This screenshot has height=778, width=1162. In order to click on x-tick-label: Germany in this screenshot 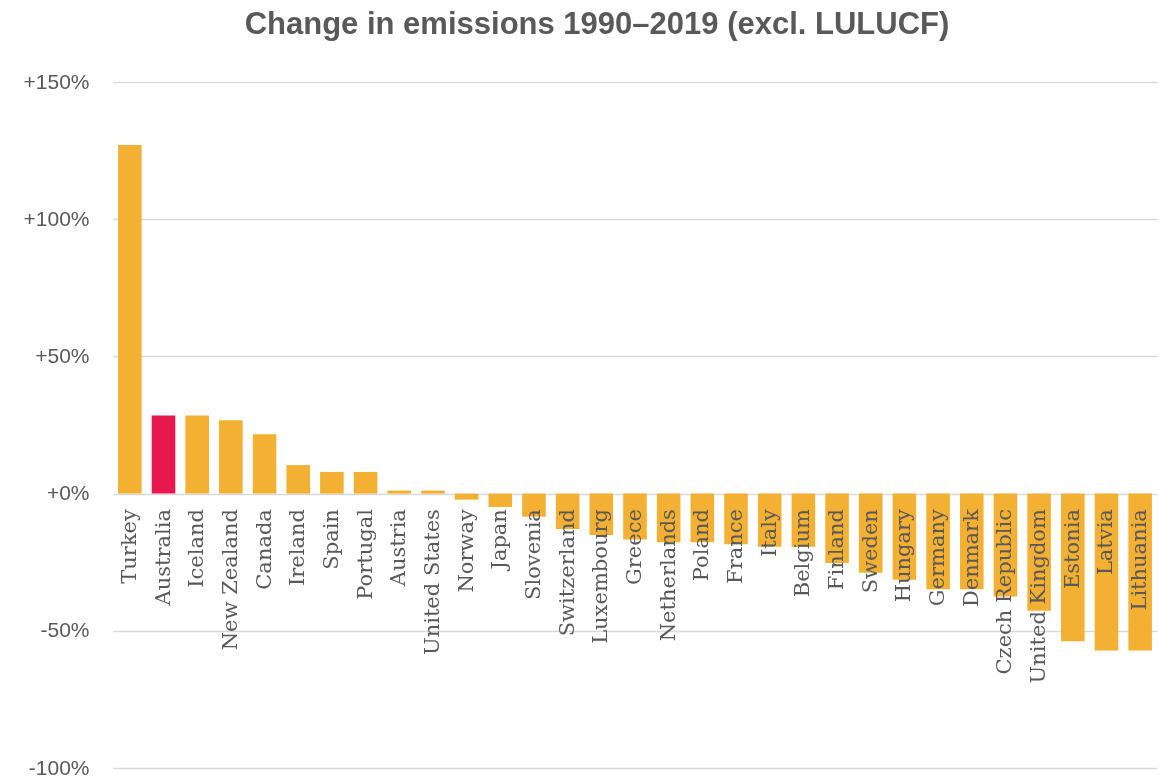, I will do `click(937, 557)`.